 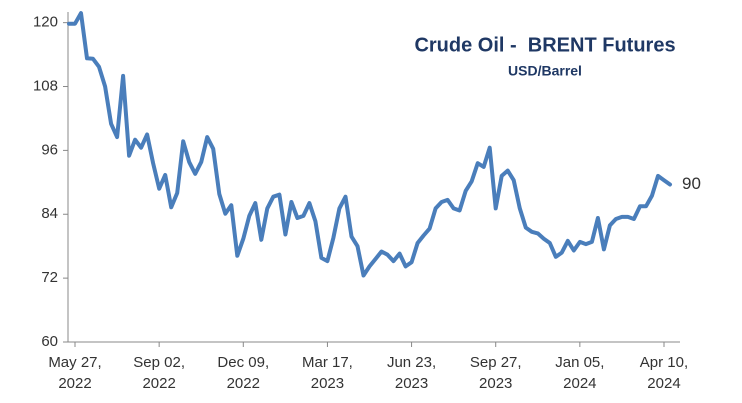 What do you see at coordinates (411, 373) in the screenshot?
I see `x-tick-label: Jun 23, 2023` at bounding box center [411, 373].